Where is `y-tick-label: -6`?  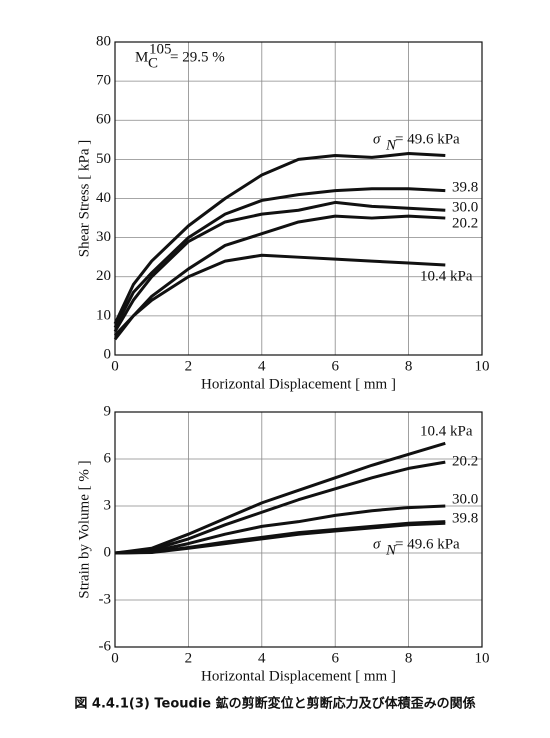 y-tick-label: -6 is located at coordinates (105, 646).